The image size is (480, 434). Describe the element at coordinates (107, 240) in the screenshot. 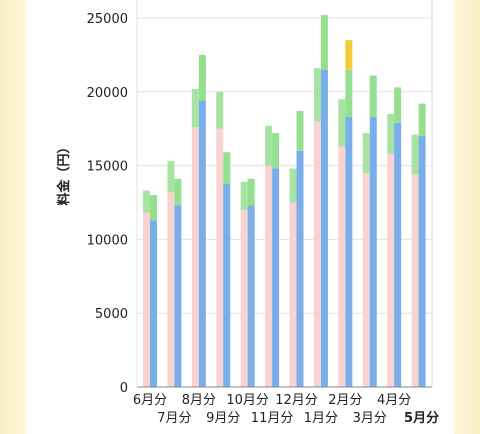

I see `y-tick-label: 10000` at that location.